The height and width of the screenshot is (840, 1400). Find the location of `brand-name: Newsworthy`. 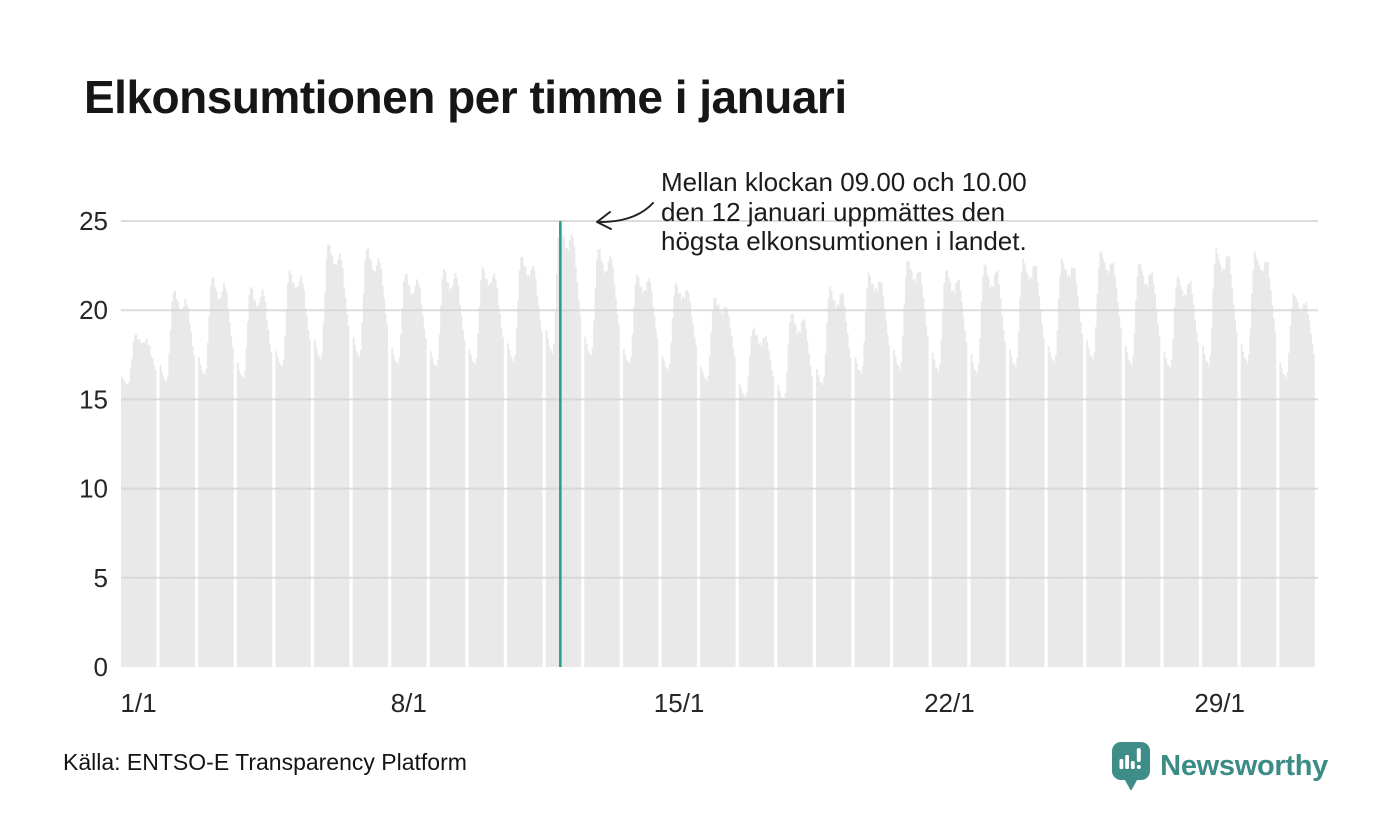

brand-name: Newsworthy is located at coordinates (1244, 765).